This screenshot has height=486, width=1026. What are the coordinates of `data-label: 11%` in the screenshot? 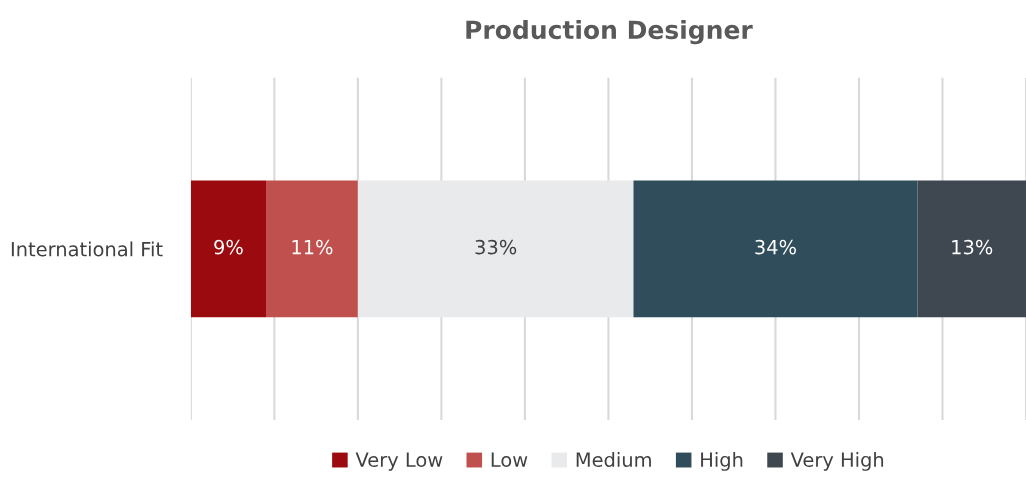 It's located at (312, 247).